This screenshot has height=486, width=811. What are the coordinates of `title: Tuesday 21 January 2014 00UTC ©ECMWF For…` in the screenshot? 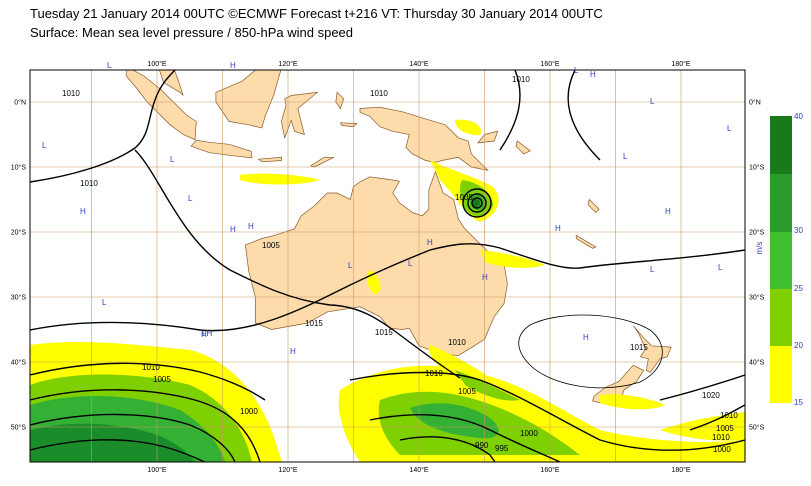 It's located at (316, 13).